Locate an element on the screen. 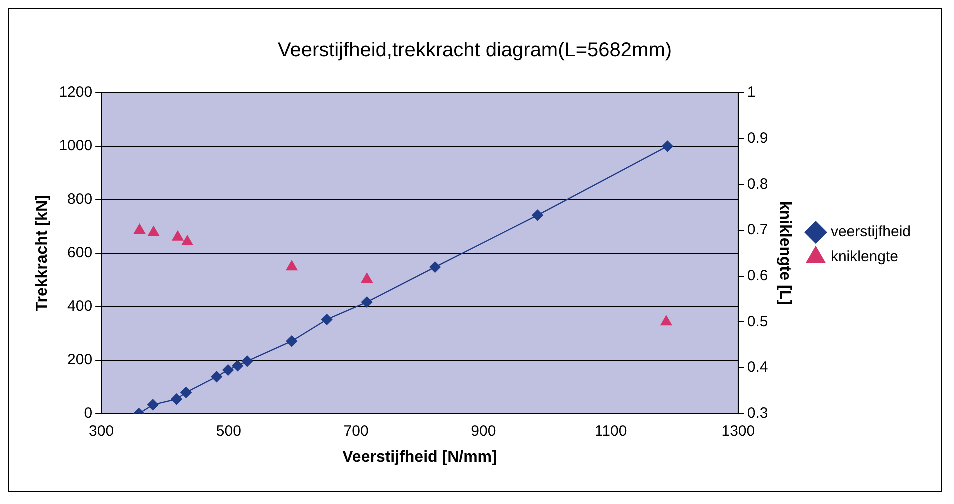 The image size is (954, 504). y2-tick-label: 0.3 is located at coordinates (757, 413).